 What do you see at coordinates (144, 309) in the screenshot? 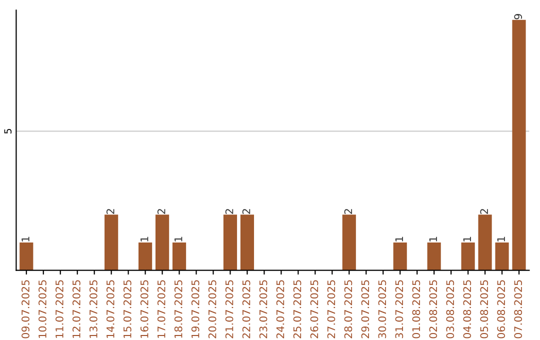
I see `x-tick-label: 16.07.2025` at bounding box center [144, 309].